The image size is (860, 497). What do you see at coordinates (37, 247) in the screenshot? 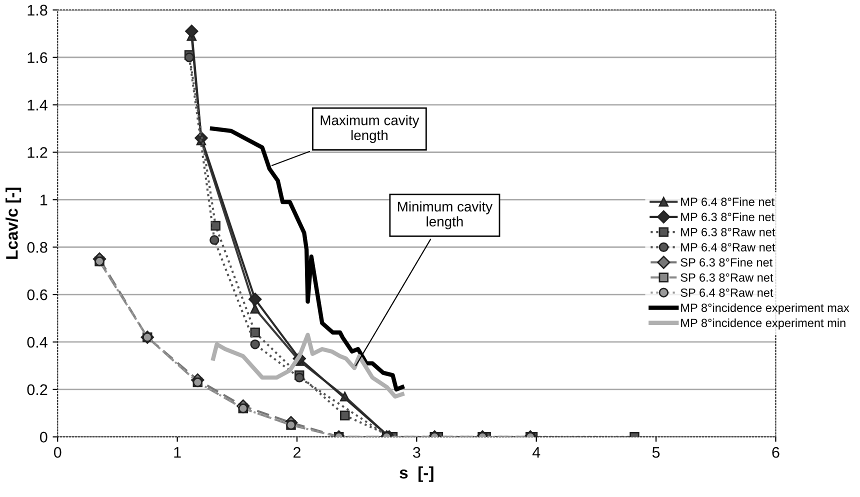
I see `y-tick-label: 0.8` at bounding box center [37, 247].